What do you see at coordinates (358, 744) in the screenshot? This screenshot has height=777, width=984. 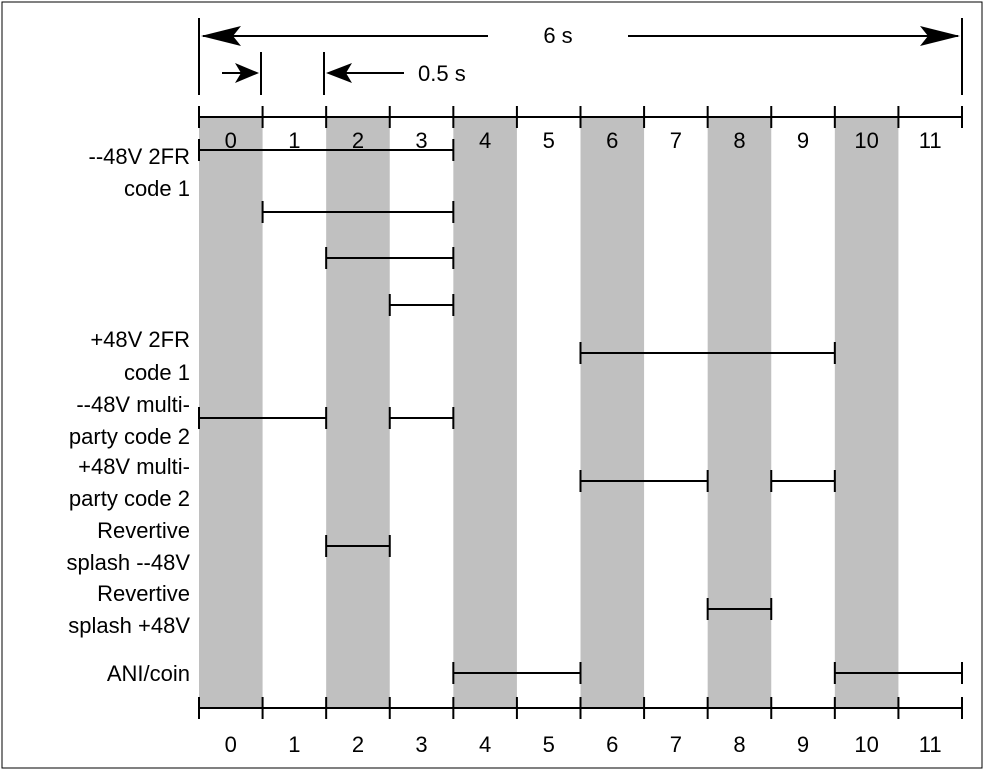 I see `bottom-scale-label-2: 2` at bounding box center [358, 744].